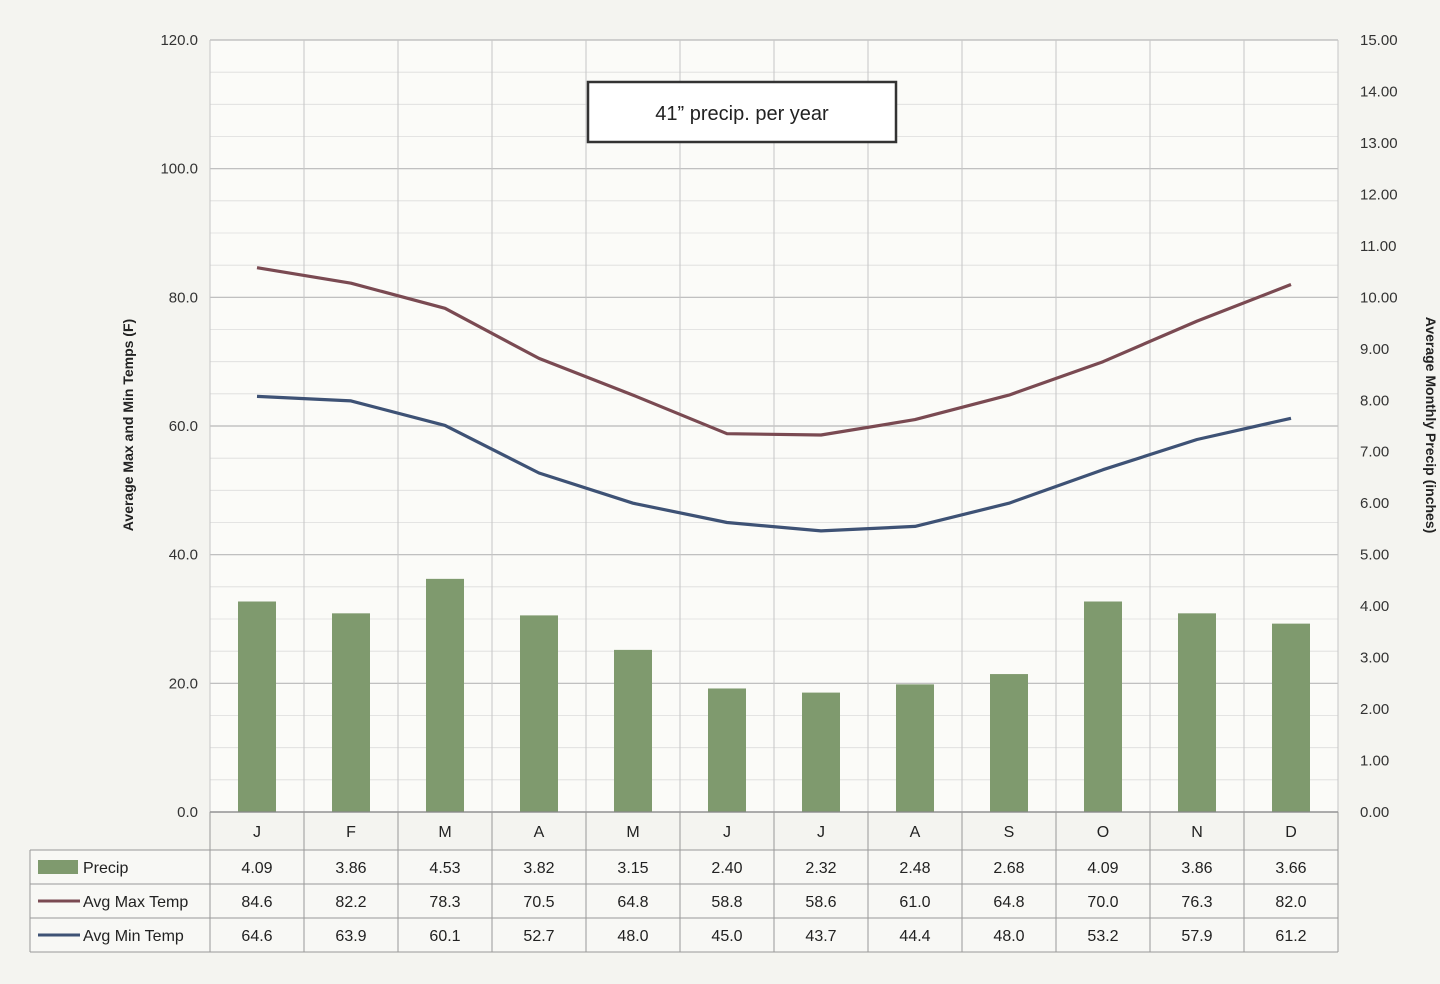  What do you see at coordinates (1197, 832) in the screenshot?
I see `x-tick-label: N` at bounding box center [1197, 832].